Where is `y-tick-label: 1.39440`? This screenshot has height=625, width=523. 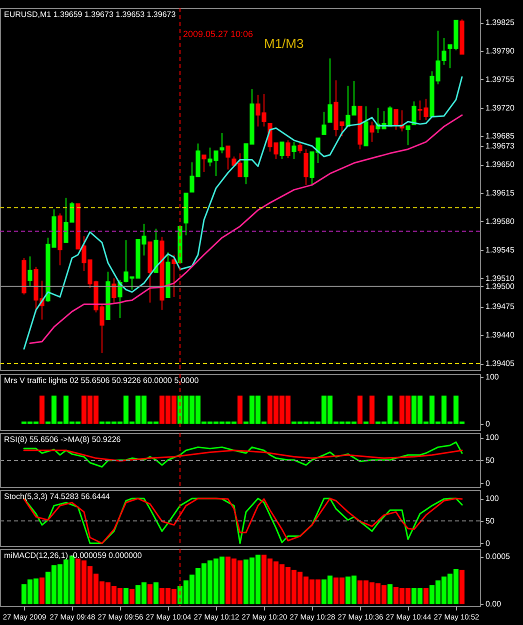
y-tick-label: 1.39440 is located at coordinates (500, 335).